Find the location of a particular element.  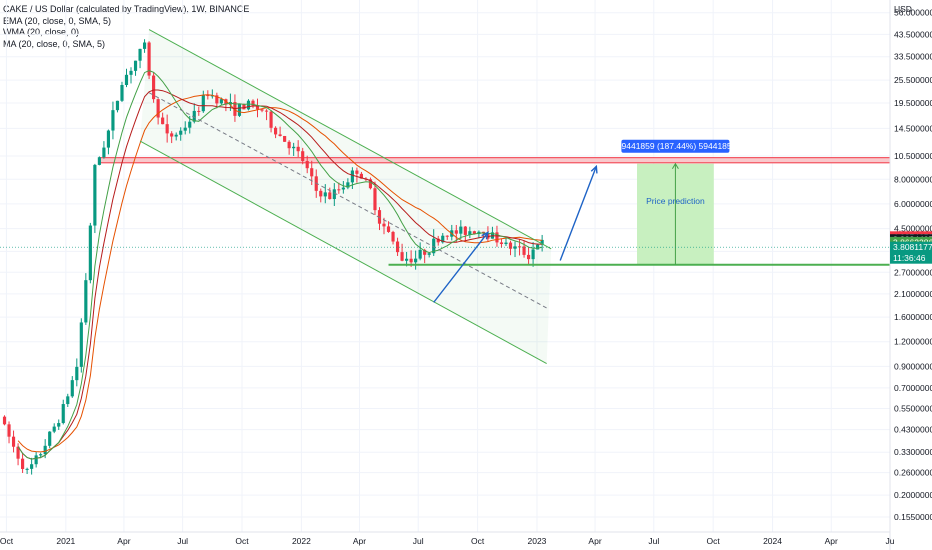

x-tick-label: 2022 is located at coordinates (301, 541).